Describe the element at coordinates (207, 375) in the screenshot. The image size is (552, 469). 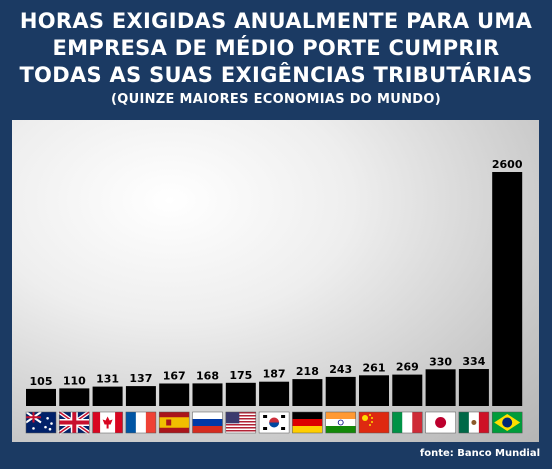
I see `data-label: 168` at that location.